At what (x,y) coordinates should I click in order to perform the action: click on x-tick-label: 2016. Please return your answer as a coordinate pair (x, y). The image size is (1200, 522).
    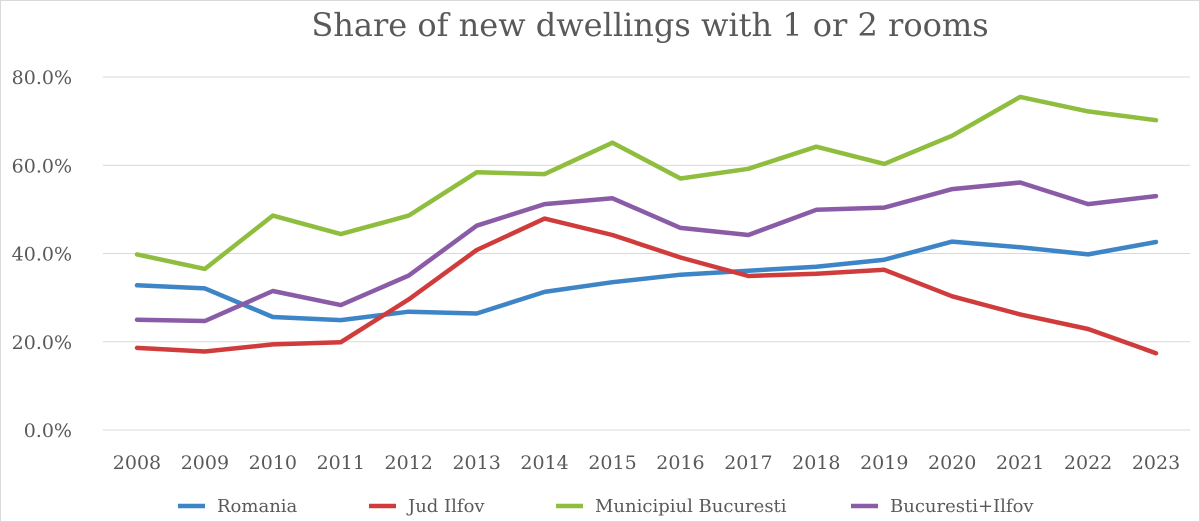
    Looking at the image, I should click on (680, 463).